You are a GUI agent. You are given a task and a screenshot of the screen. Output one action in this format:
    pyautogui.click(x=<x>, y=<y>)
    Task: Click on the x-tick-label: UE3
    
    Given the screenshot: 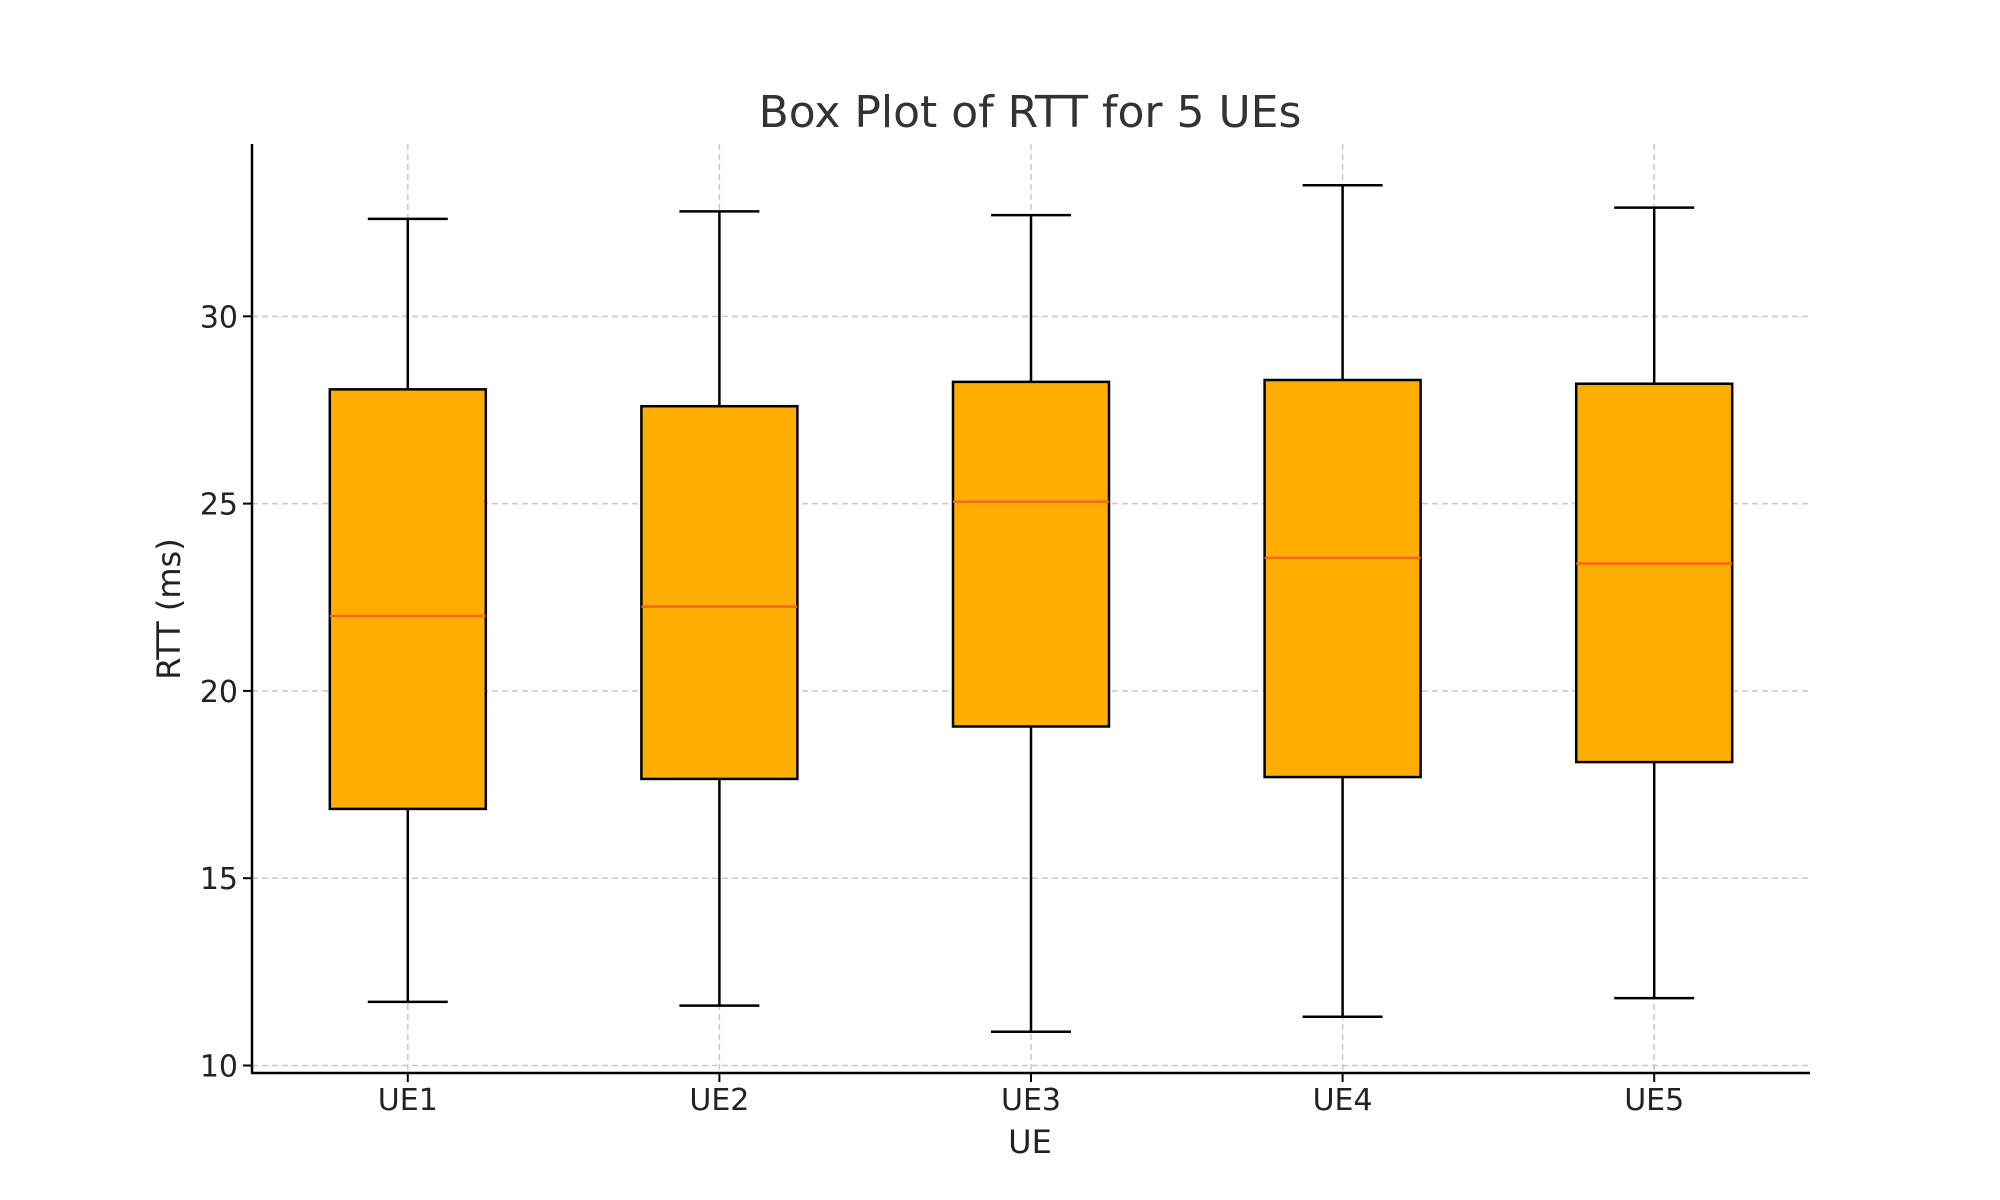 What is the action you would take?
    pyautogui.click(x=1031, y=1100)
    